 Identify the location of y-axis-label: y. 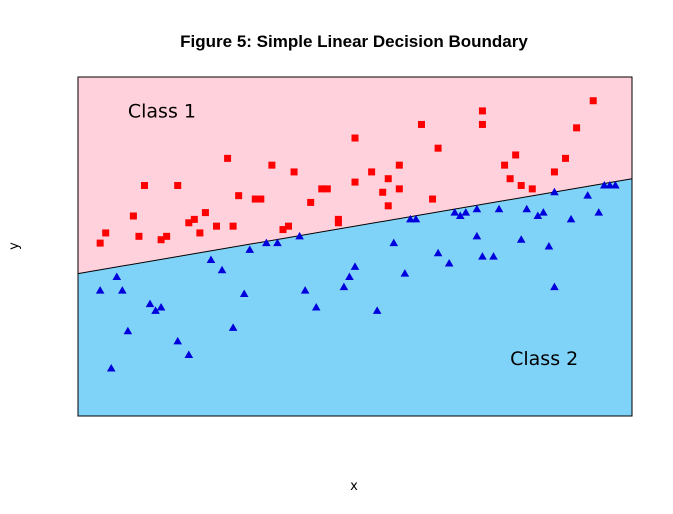
(14, 246).